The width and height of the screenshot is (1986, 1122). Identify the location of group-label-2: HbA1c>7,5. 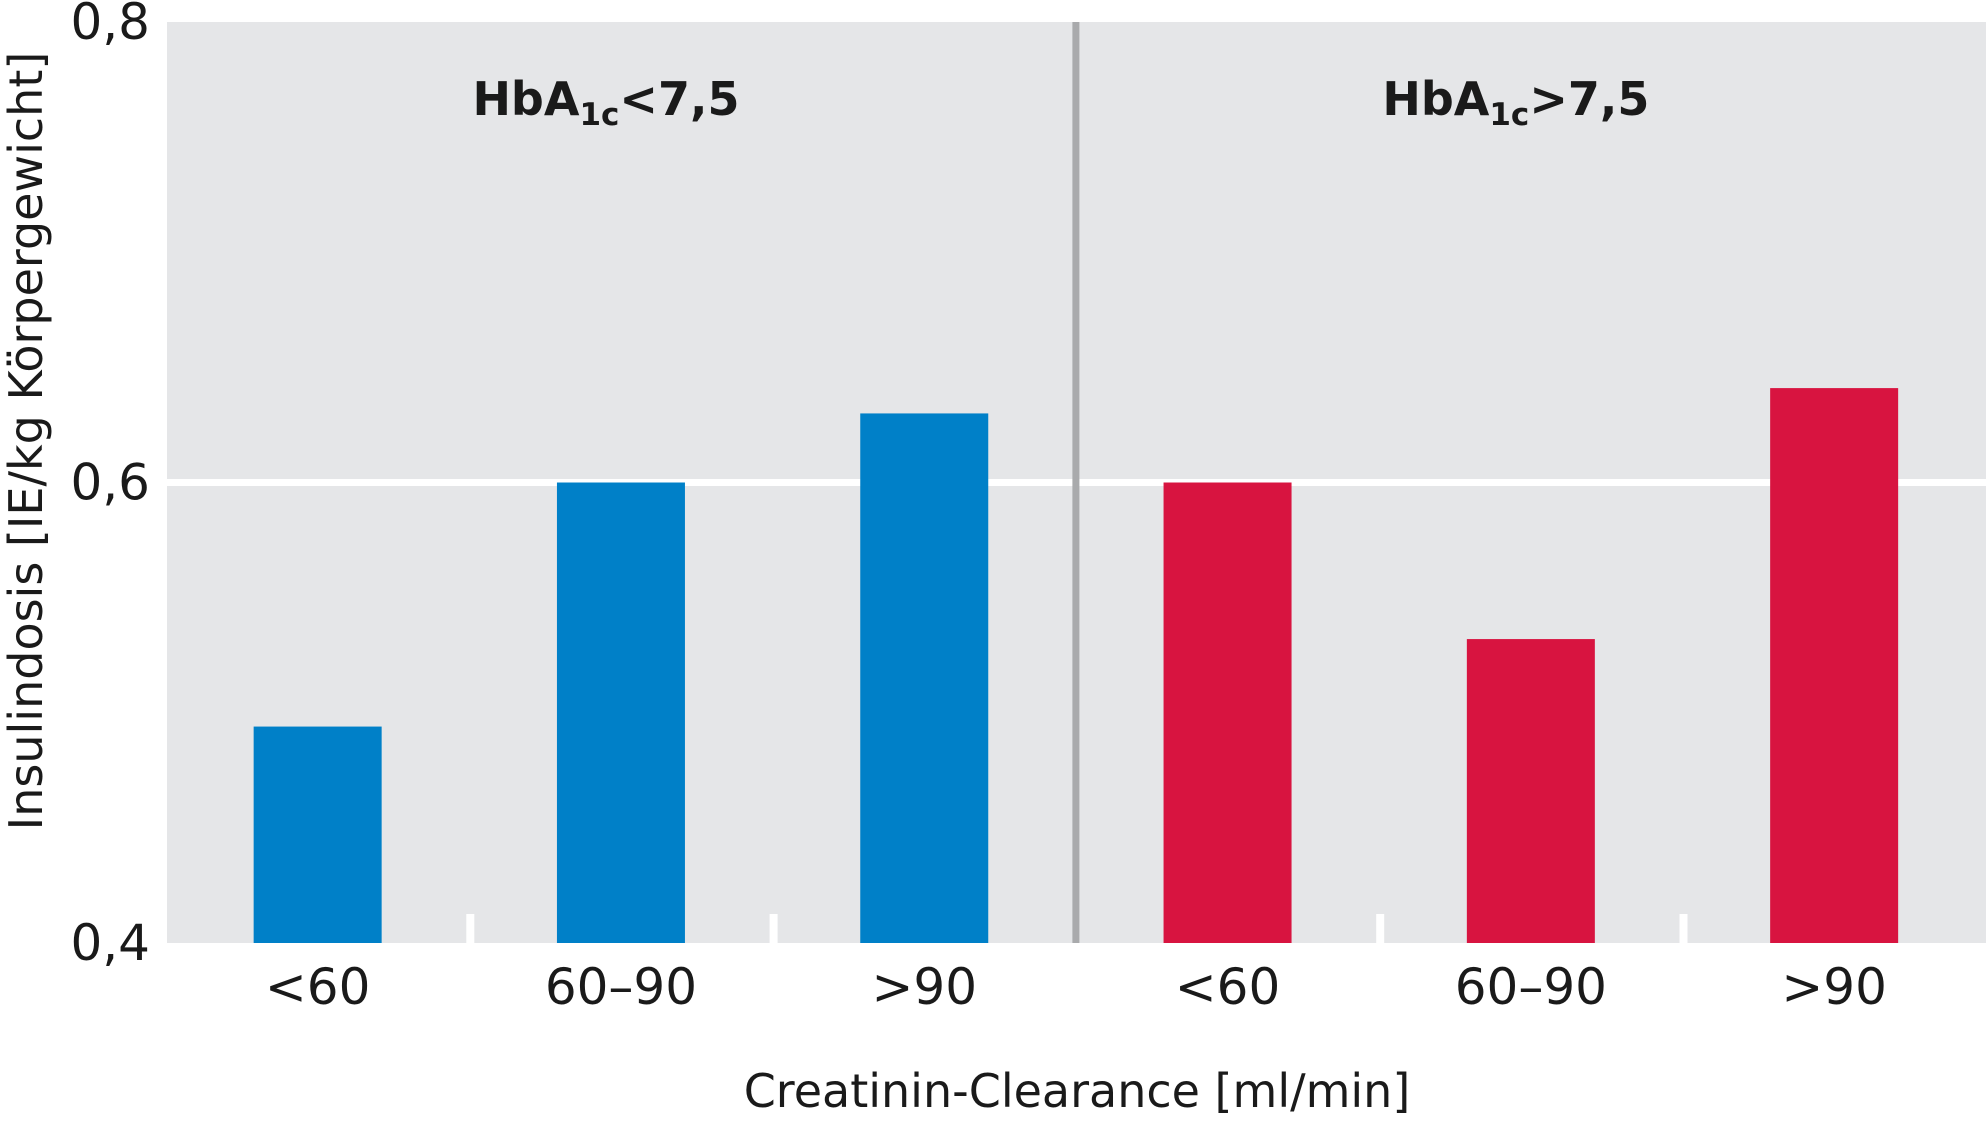
(1515, 102).